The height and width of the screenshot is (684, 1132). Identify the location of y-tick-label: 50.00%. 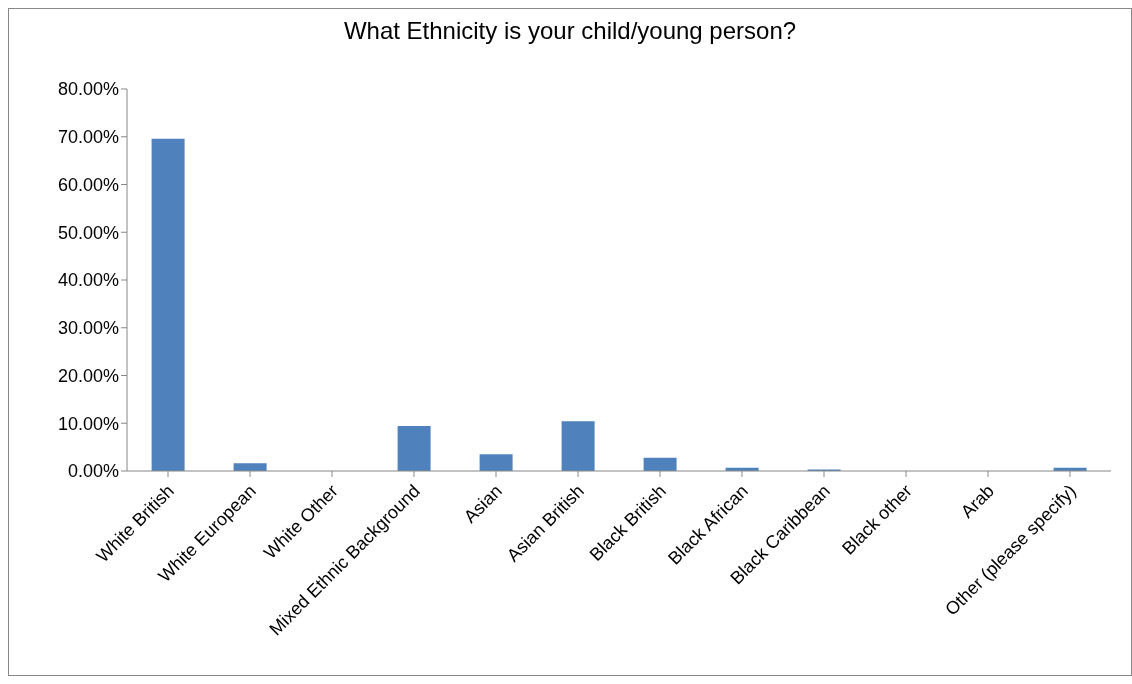
(88, 232).